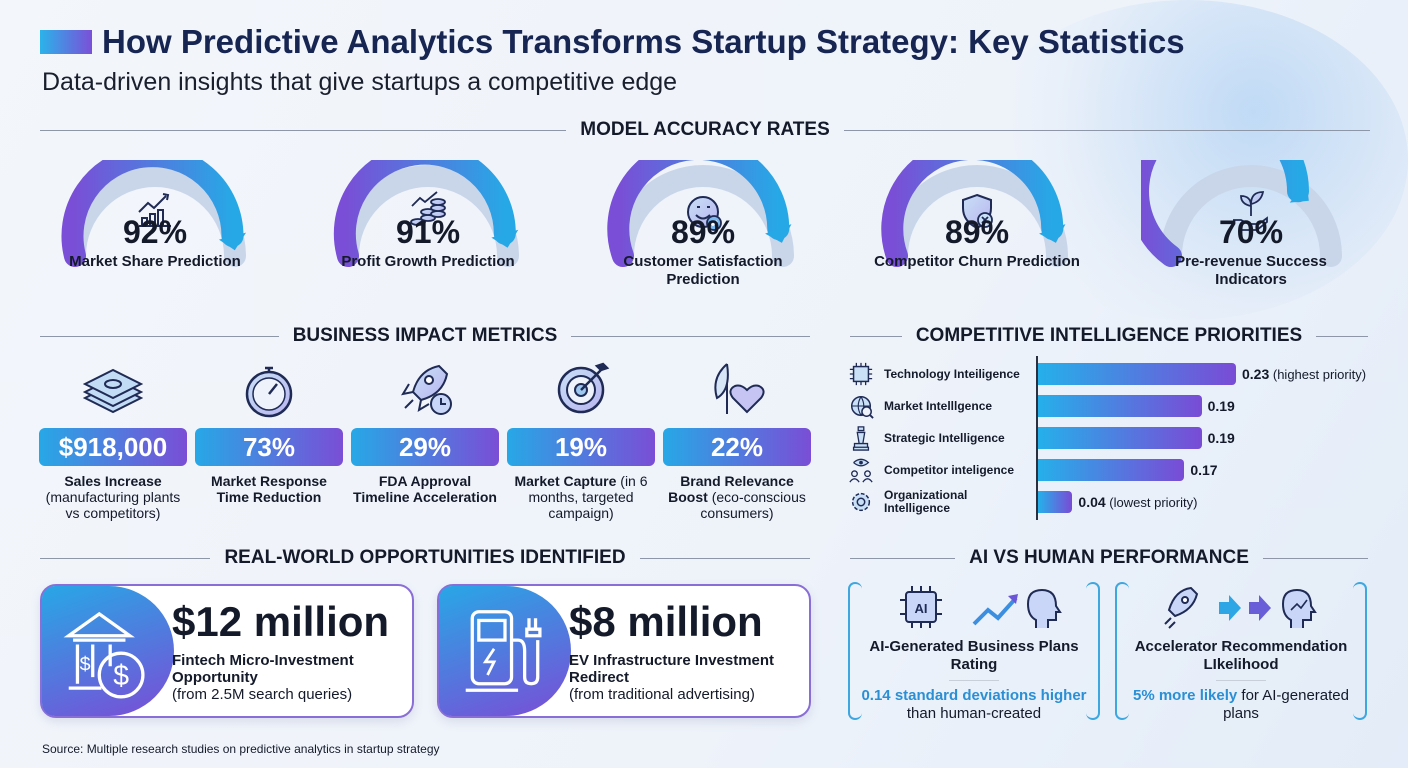 Image resolution: width=1408 pixels, height=768 pixels. What do you see at coordinates (425, 557) in the screenshot?
I see `section-title: REAL-WORLD OPPORTUNITIES IDENTIFIED` at bounding box center [425, 557].